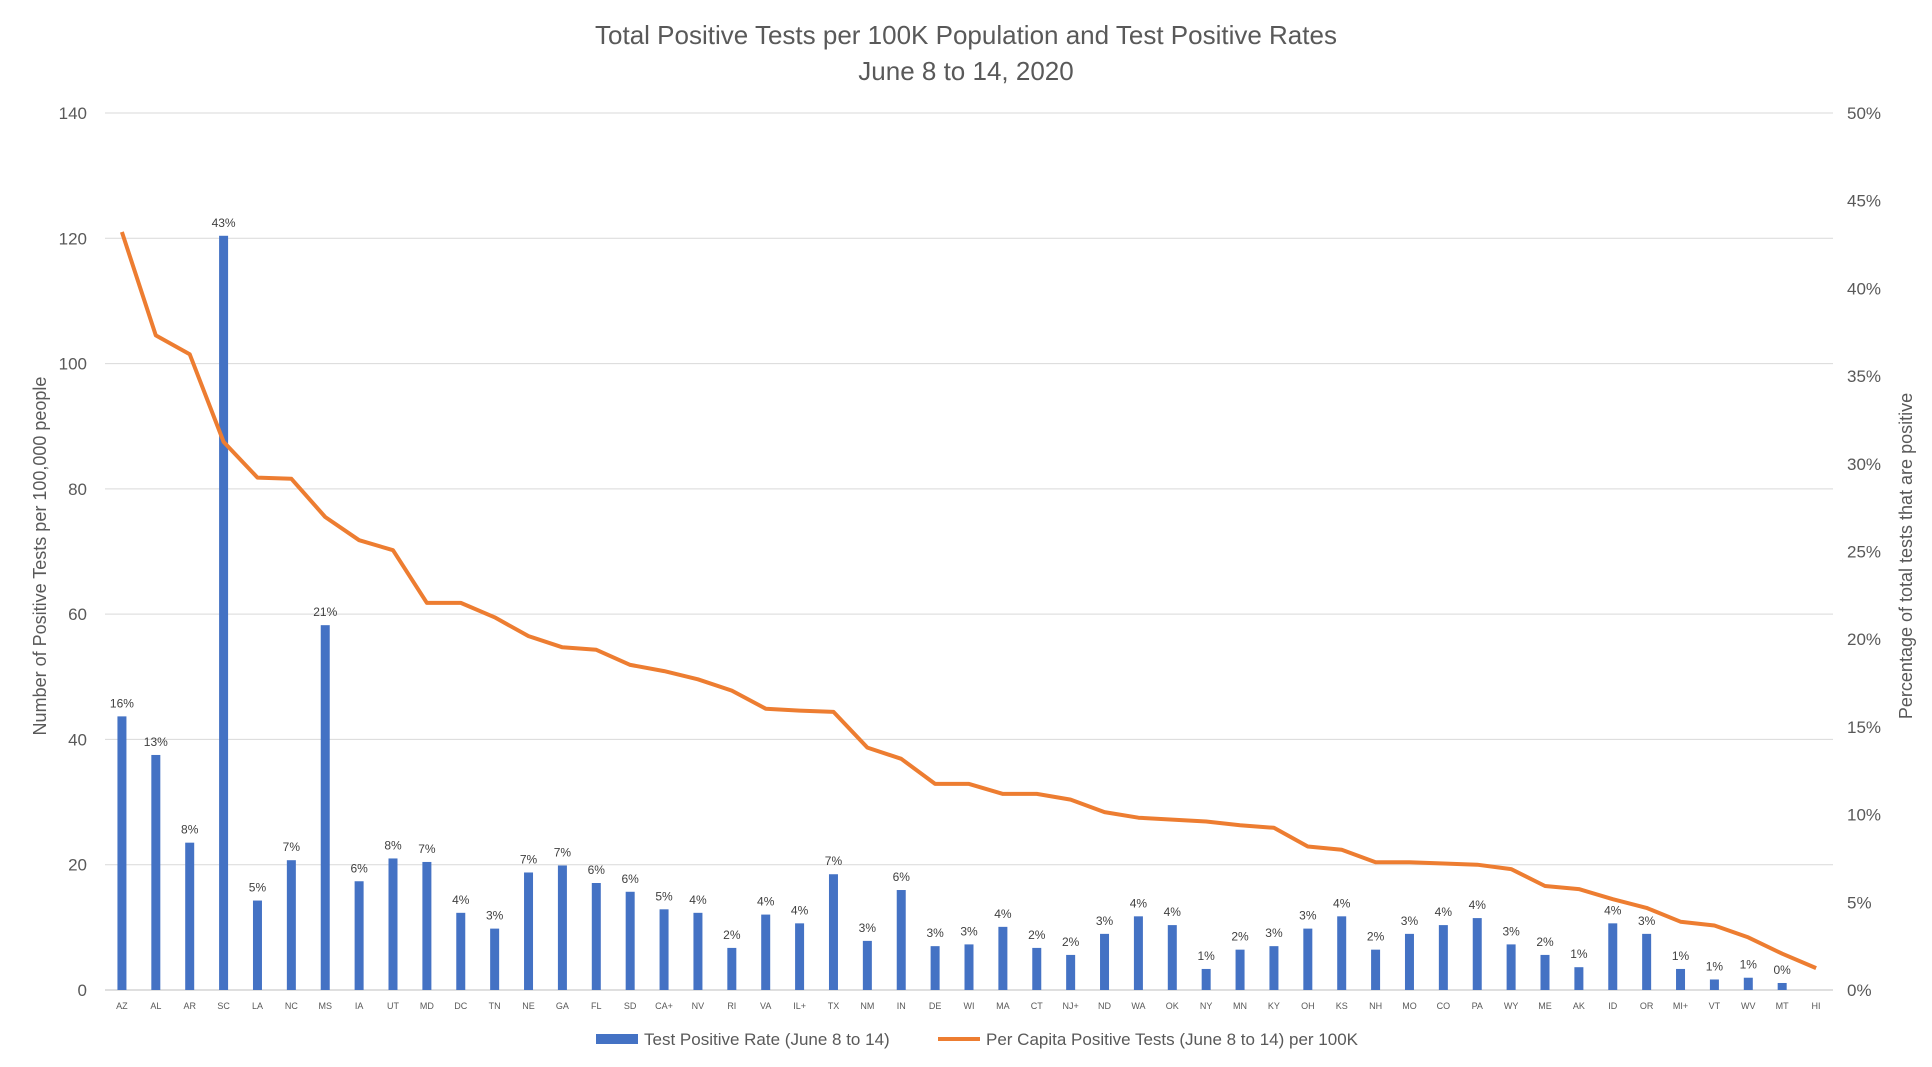  Describe the element at coordinates (393, 845) in the screenshot. I see `bar-data-label: 8%` at that location.